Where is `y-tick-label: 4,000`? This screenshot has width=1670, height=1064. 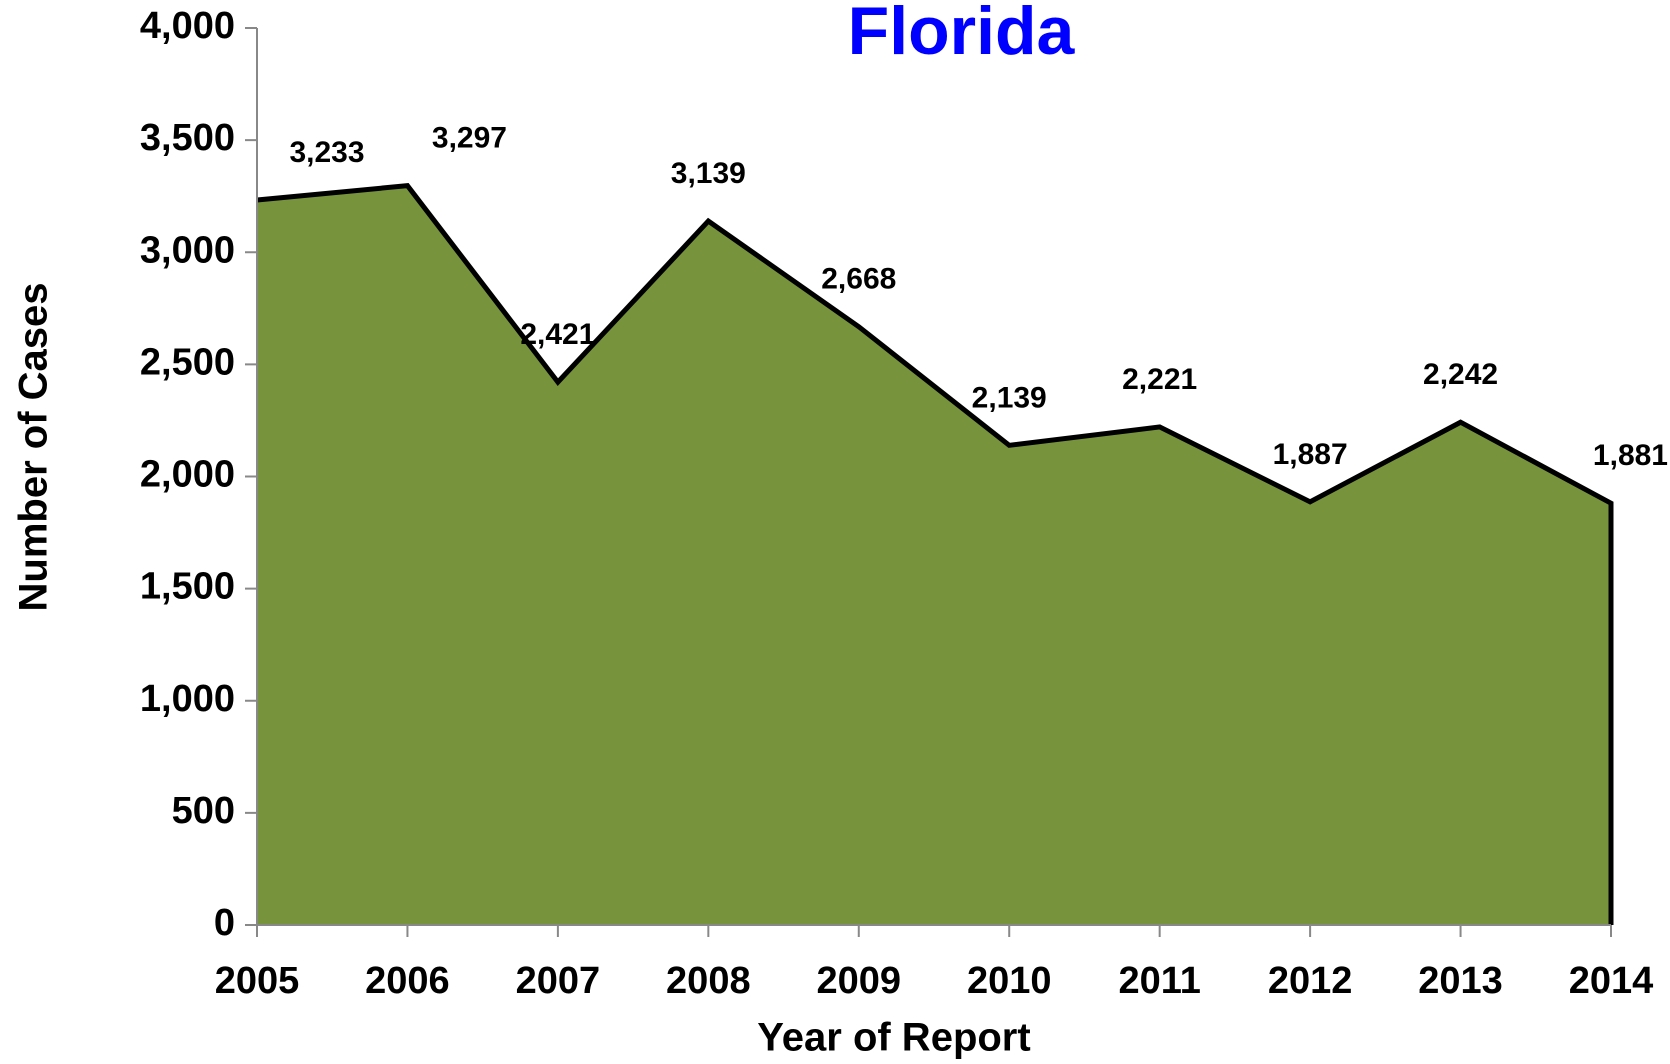
y-tick-label: 4,000 is located at coordinates (187, 26).